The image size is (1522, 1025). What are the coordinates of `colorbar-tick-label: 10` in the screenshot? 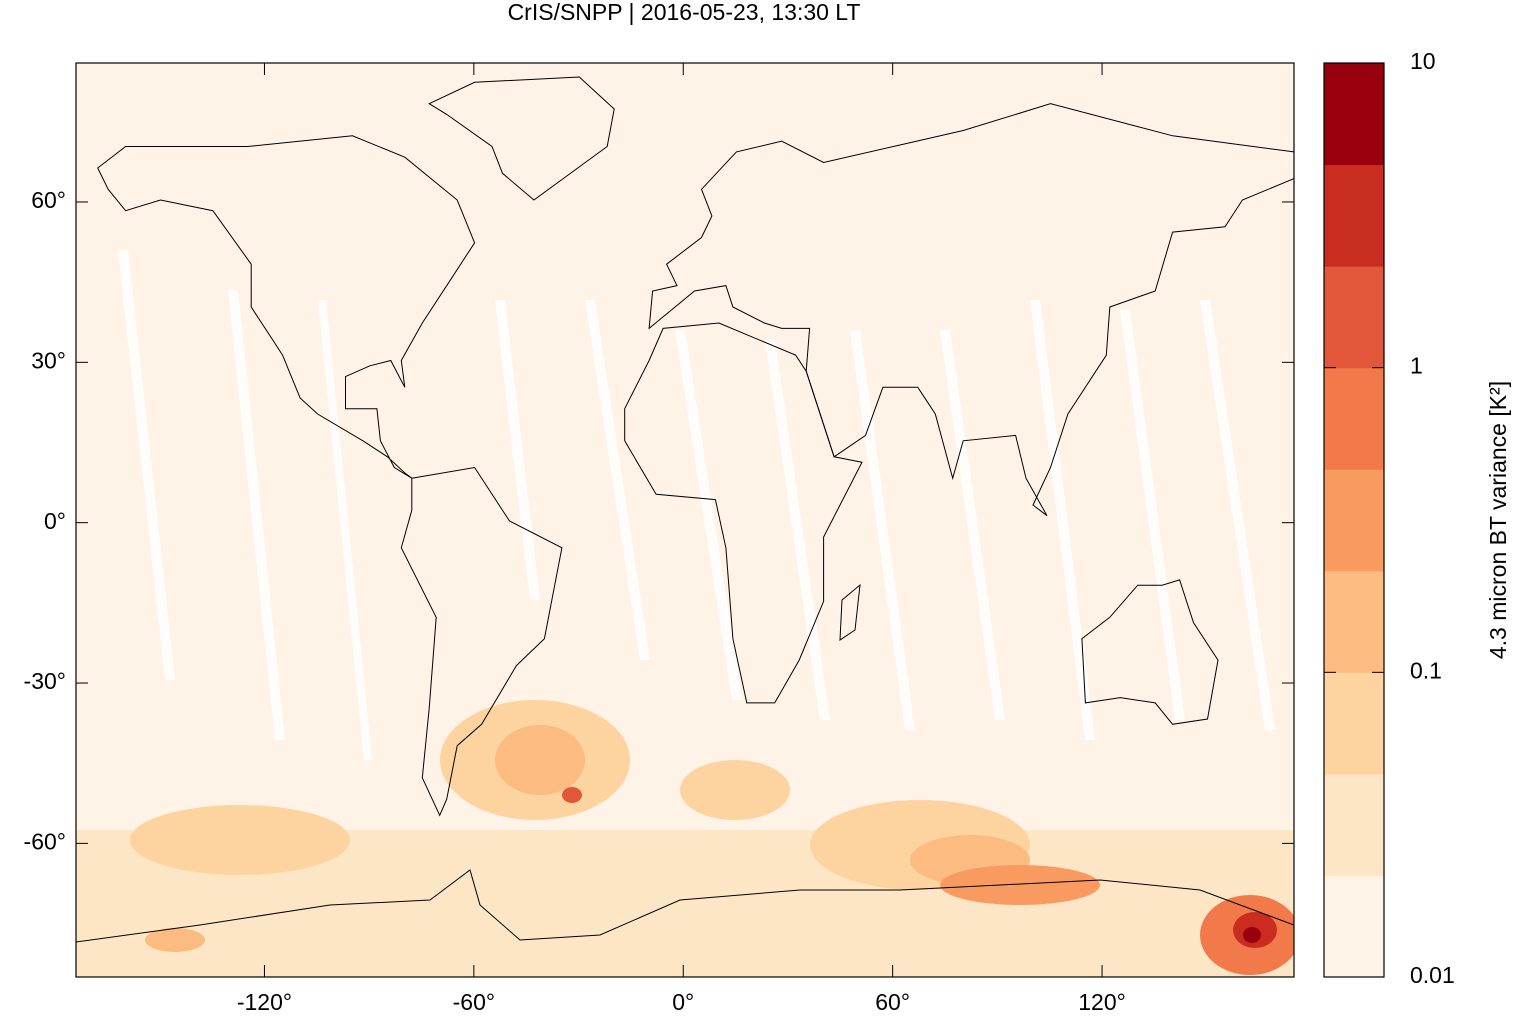 It's located at (1423, 61).